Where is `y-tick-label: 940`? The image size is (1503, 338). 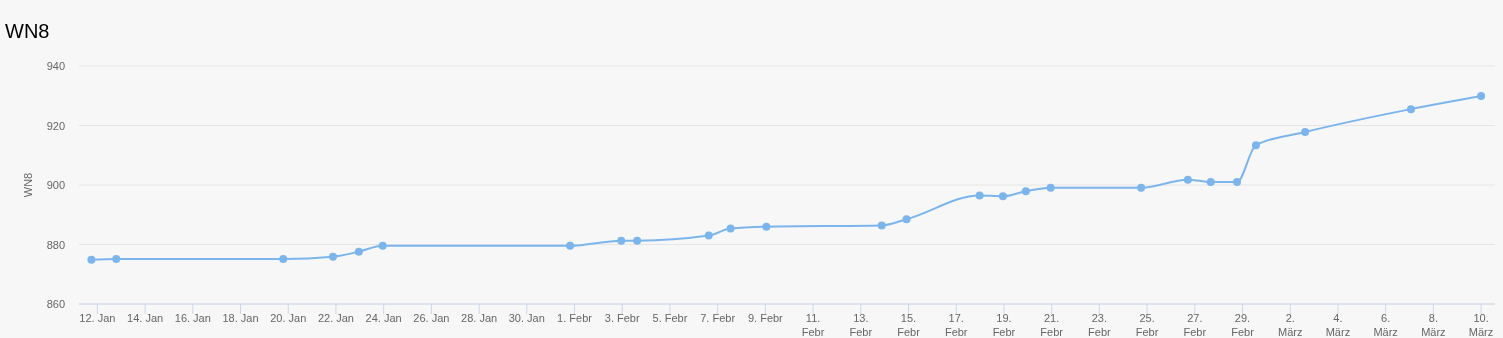
y-tick-label: 940 is located at coordinates (55, 66).